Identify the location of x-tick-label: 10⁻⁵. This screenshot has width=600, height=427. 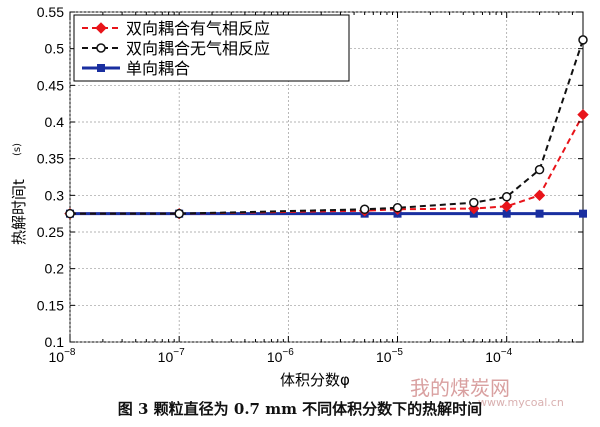
(389, 356).